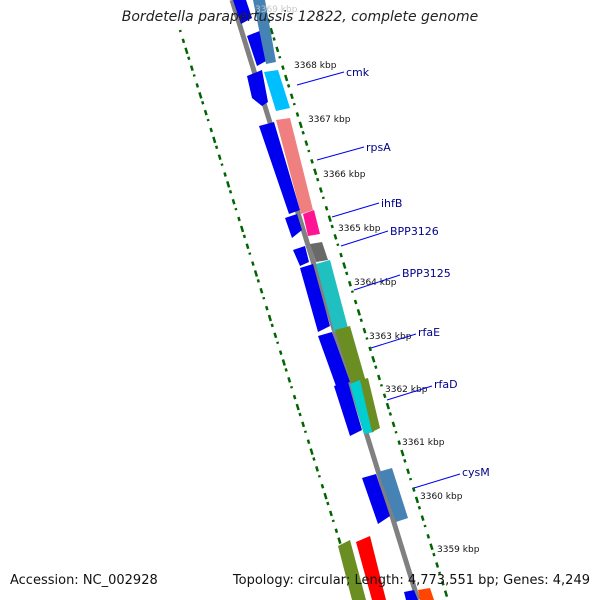  I want to click on tick-label: 3362 kbp, so click(406, 390).